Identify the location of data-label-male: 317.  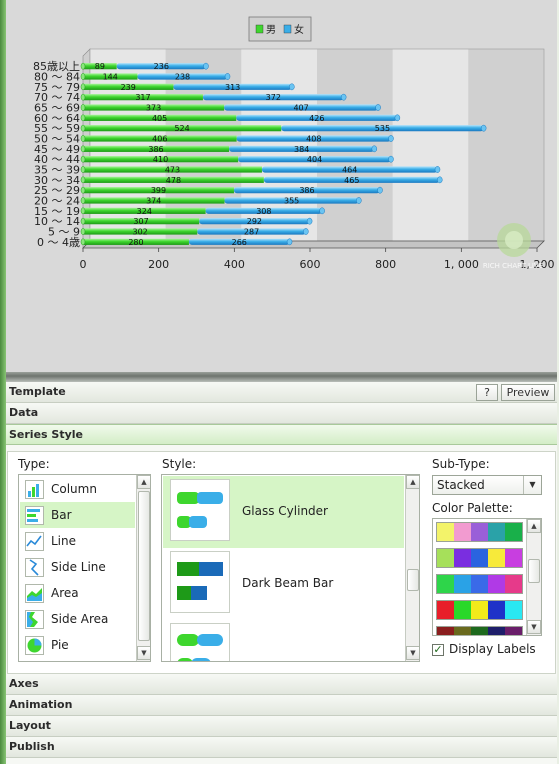
(142, 97).